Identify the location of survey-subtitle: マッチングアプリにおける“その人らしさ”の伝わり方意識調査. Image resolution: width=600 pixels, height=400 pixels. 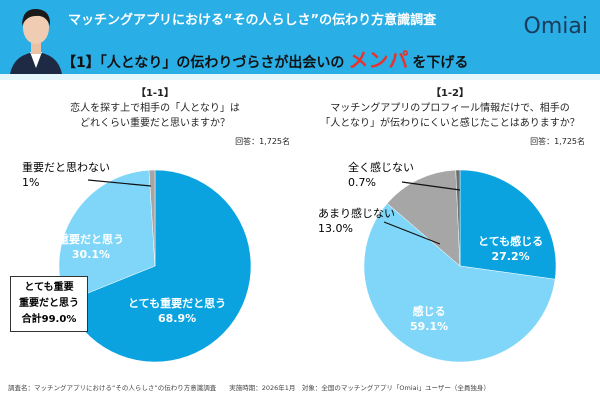
(252, 20).